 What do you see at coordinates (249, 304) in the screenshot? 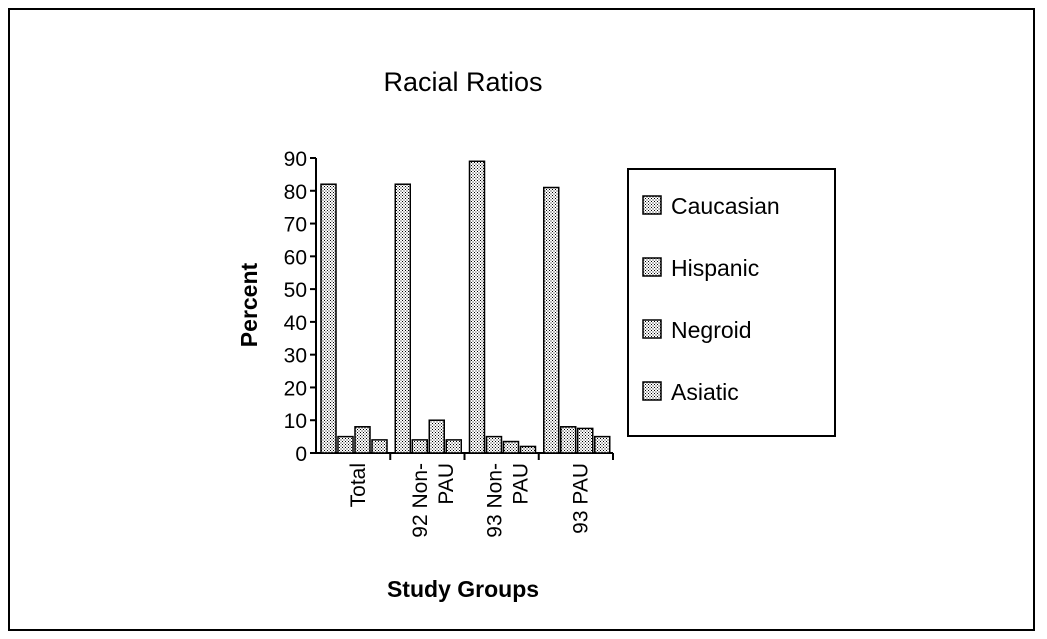
I see `y-axis-title: Percent` at bounding box center [249, 304].